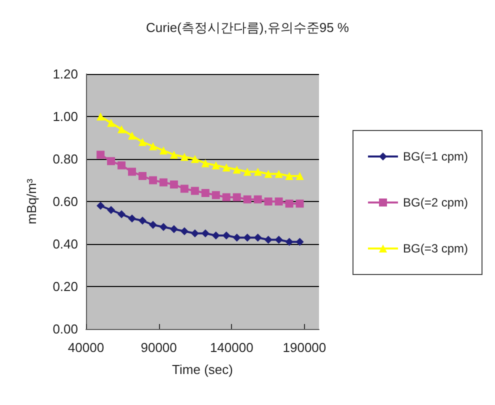  What do you see at coordinates (65, 286) in the screenshot?
I see `y-tick-label: 0.20` at bounding box center [65, 286].